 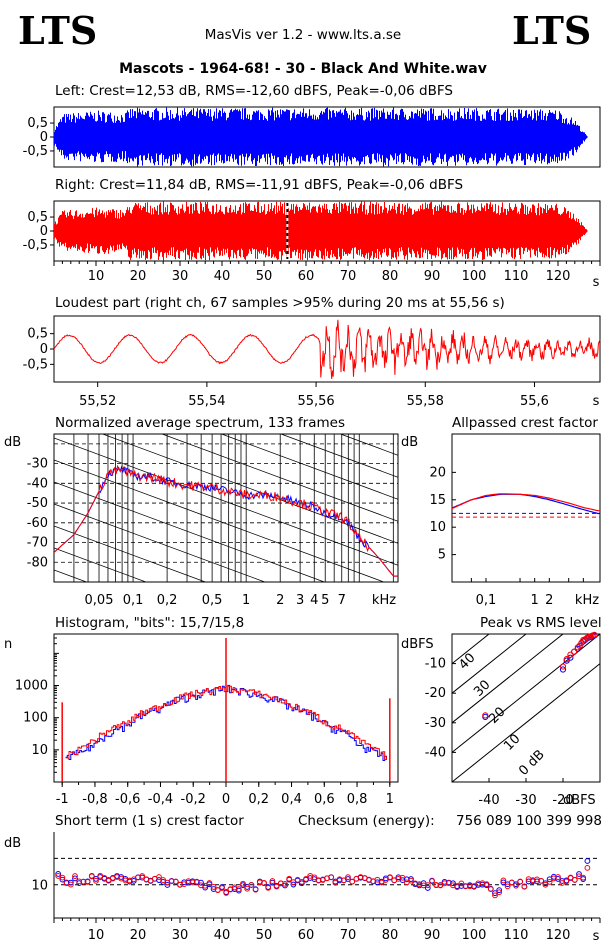 I want to click on peak-rms-point-right, so click(x=577, y=647).